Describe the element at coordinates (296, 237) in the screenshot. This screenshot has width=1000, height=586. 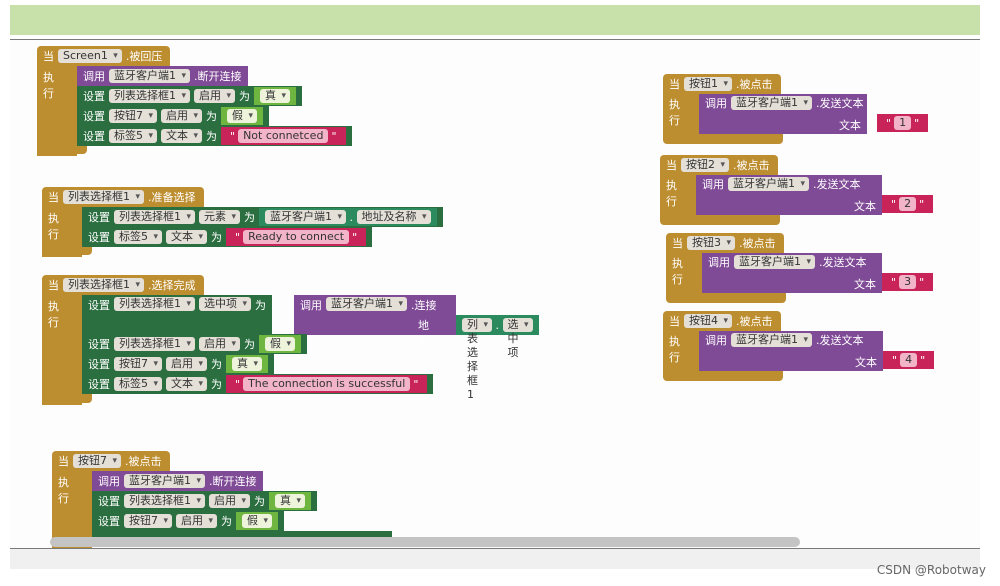
I see `text-block: " Ready to connect "` at that location.